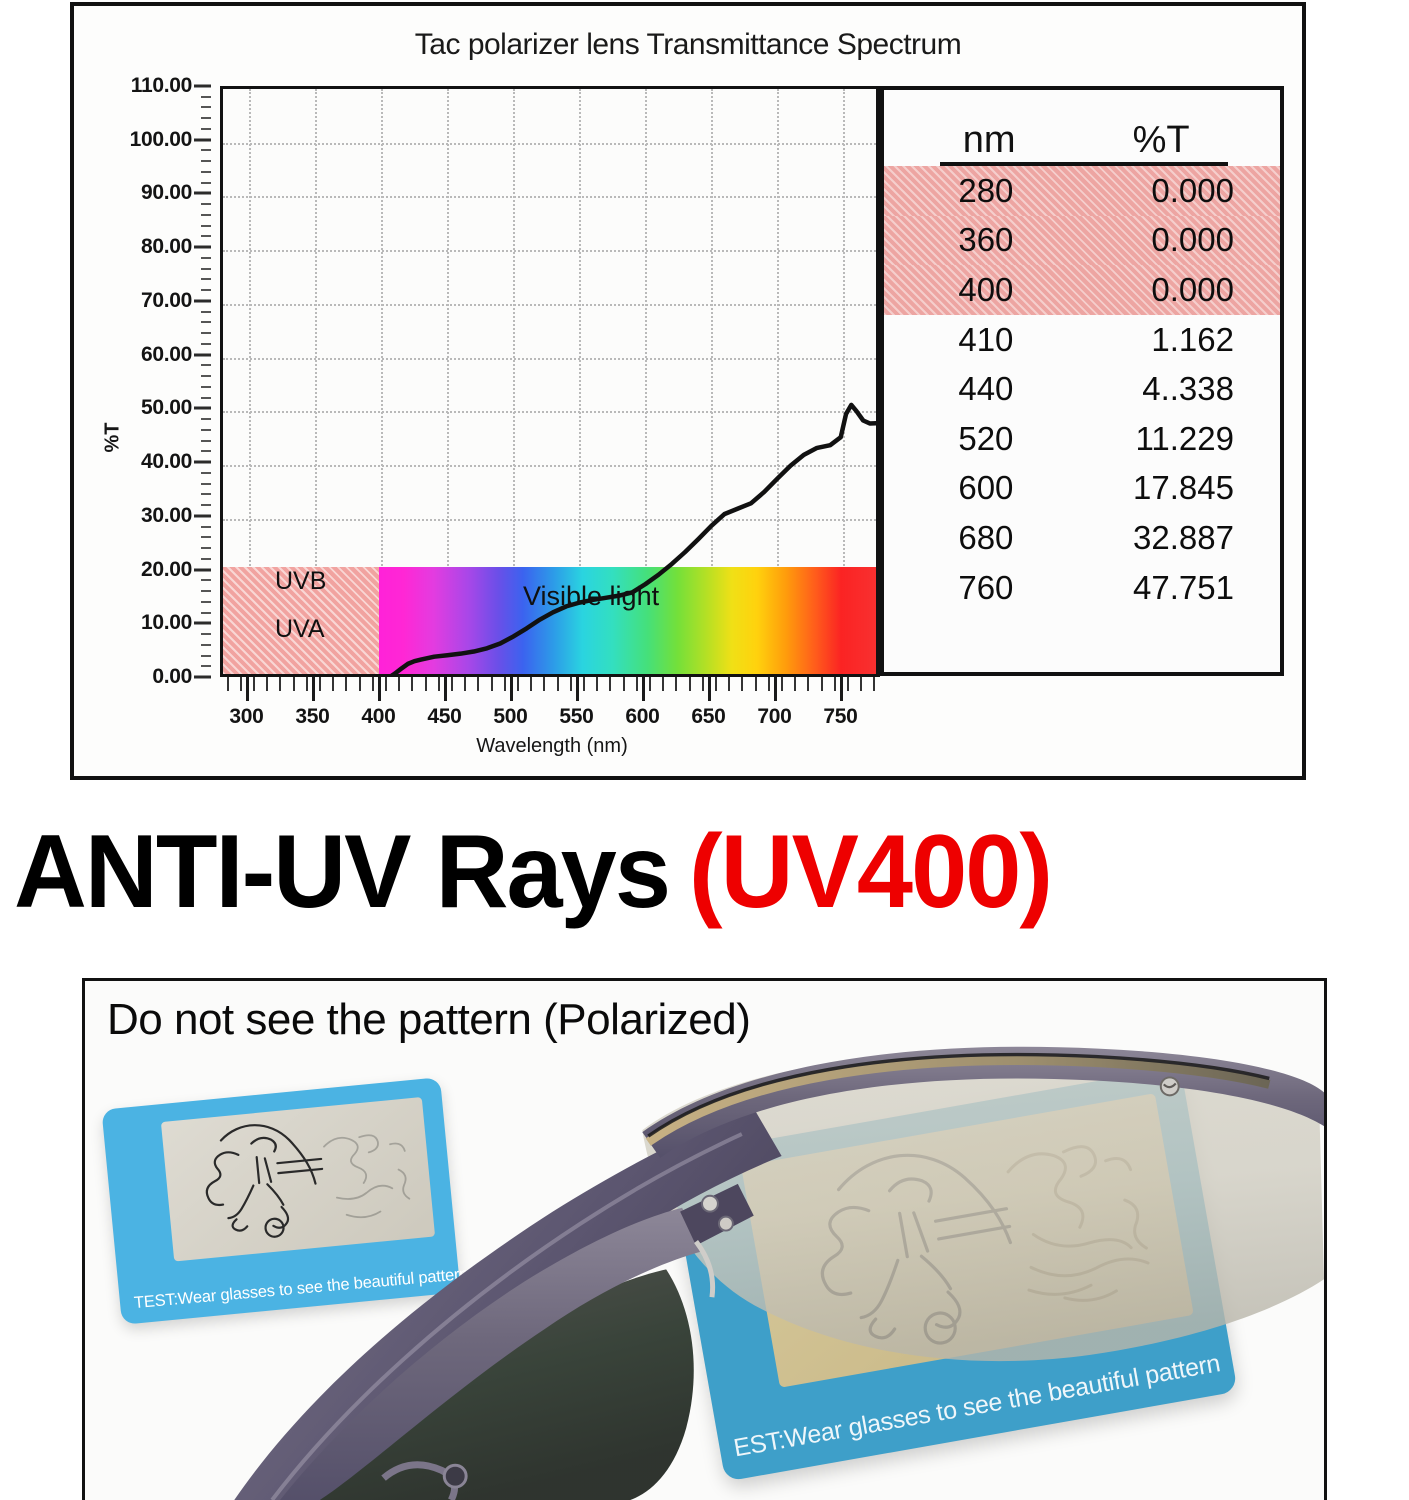 The height and width of the screenshot is (1500, 1409). What do you see at coordinates (429, 1019) in the screenshot?
I see `photo-caption: Do not see the pattern (Polarized)` at bounding box center [429, 1019].